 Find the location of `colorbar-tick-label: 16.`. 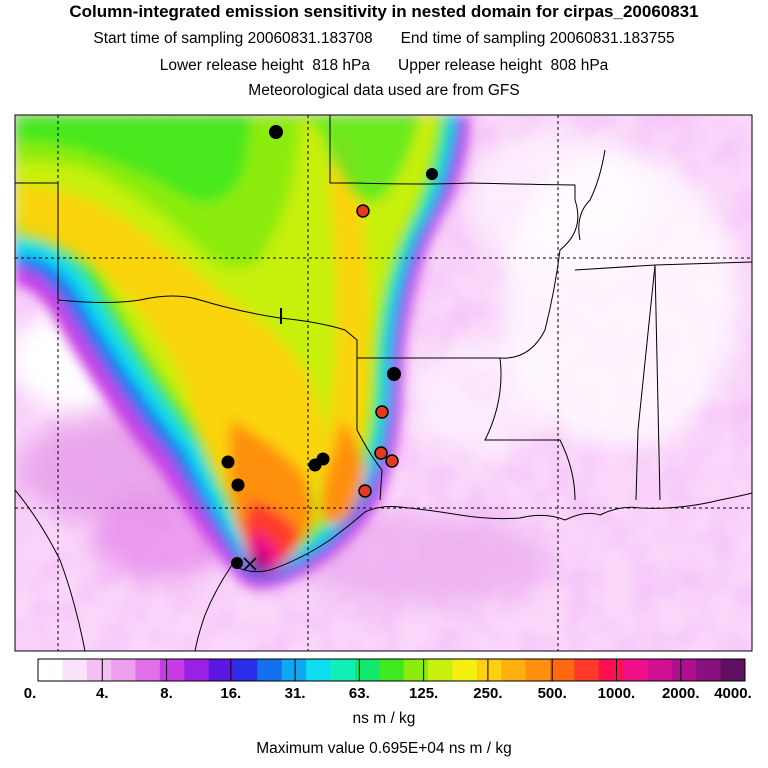

colorbar-tick-label: 16. is located at coordinates (230, 693).